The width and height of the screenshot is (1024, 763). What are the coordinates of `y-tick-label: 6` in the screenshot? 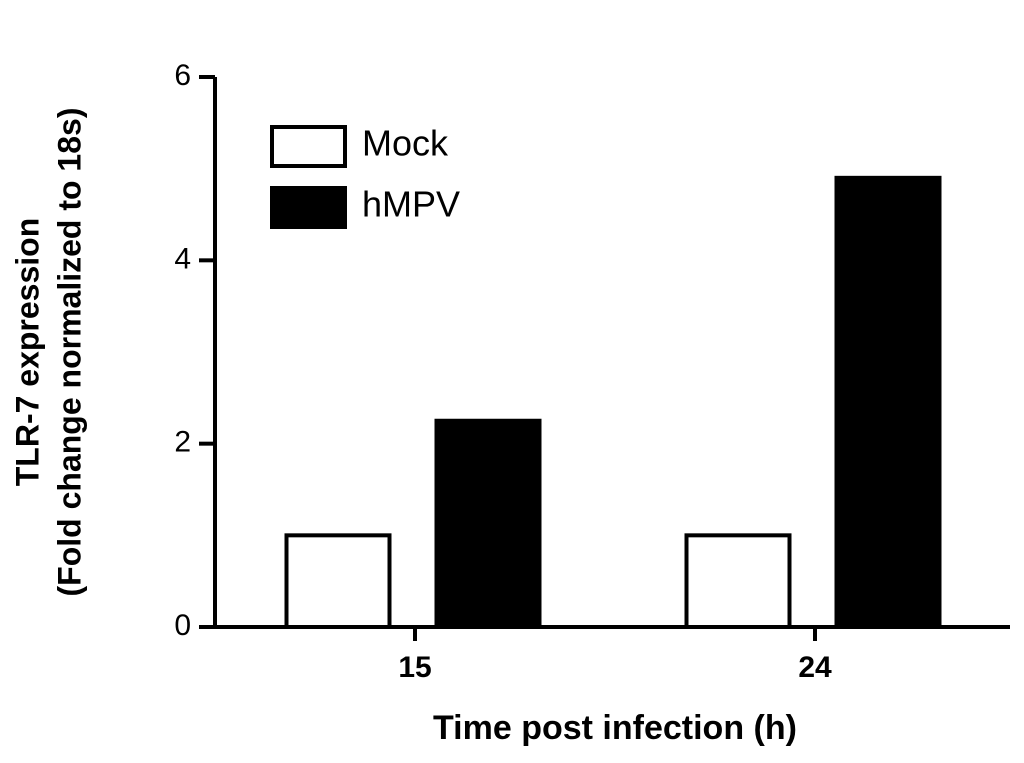 It's located at (182, 75).